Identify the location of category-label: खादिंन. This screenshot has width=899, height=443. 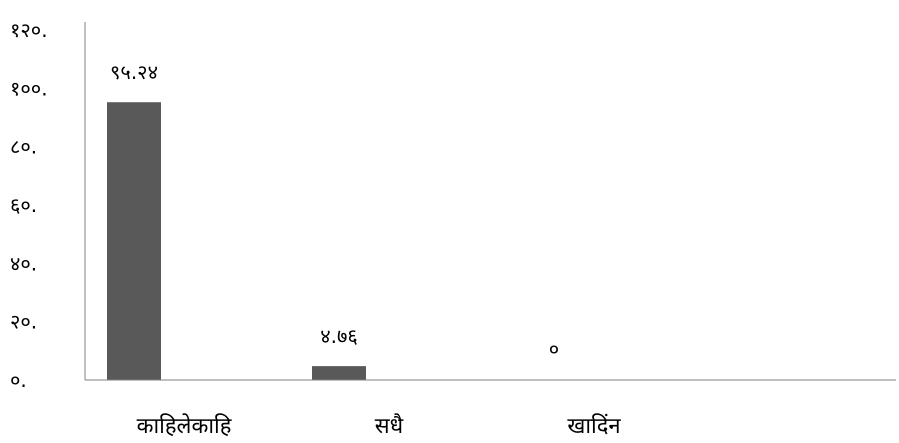
(594, 426).